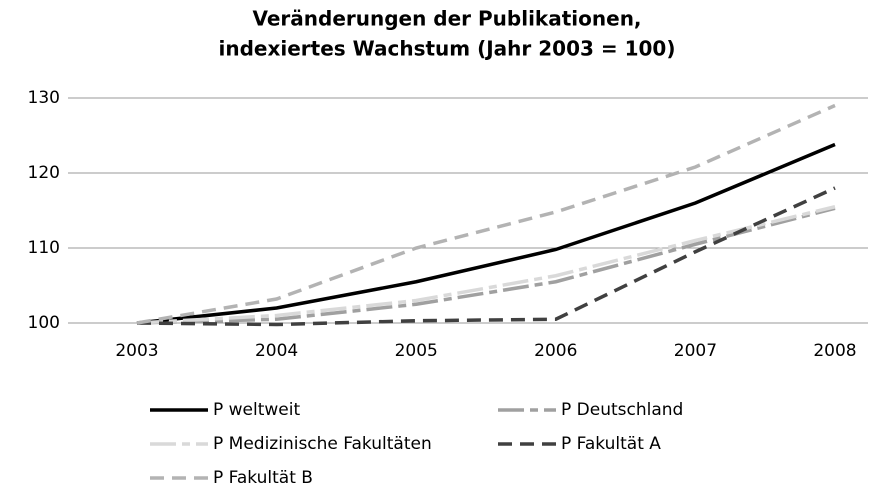  Describe the element at coordinates (322, 444) in the screenshot. I see `legend-label: P Medizinische Fakultäten` at that location.